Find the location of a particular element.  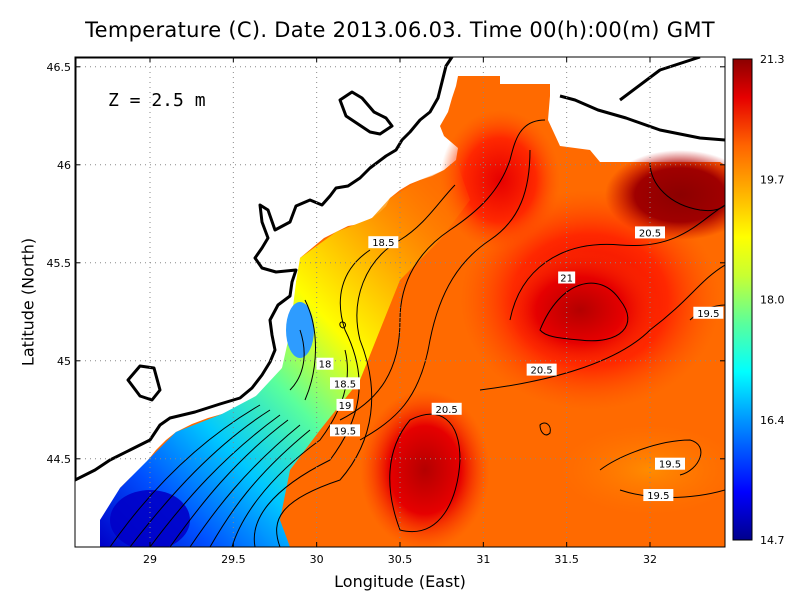

y-tick-label: 46 is located at coordinates (64, 165).